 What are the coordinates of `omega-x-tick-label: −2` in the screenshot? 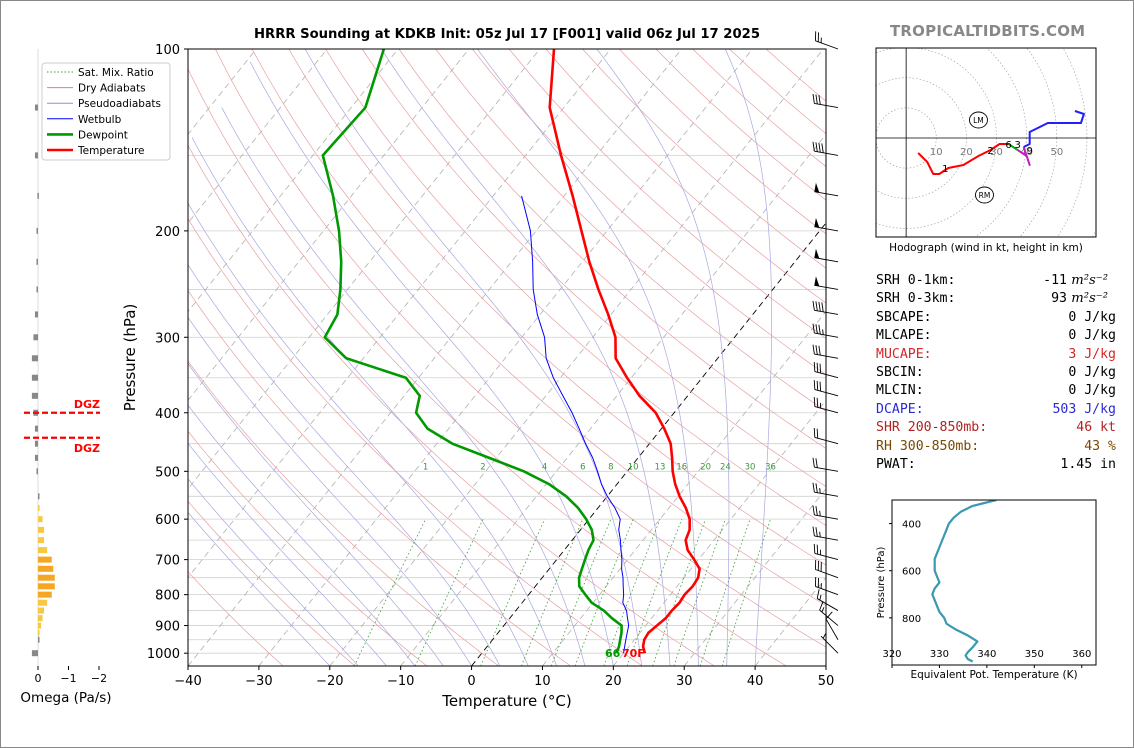 It's located at (99, 678).